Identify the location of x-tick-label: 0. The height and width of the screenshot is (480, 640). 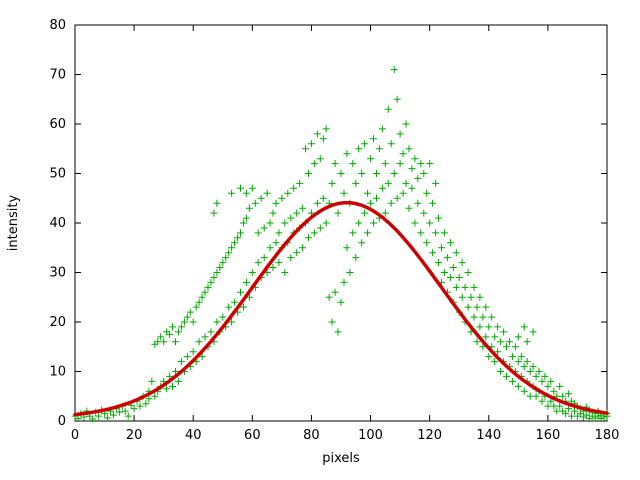
(75, 435).